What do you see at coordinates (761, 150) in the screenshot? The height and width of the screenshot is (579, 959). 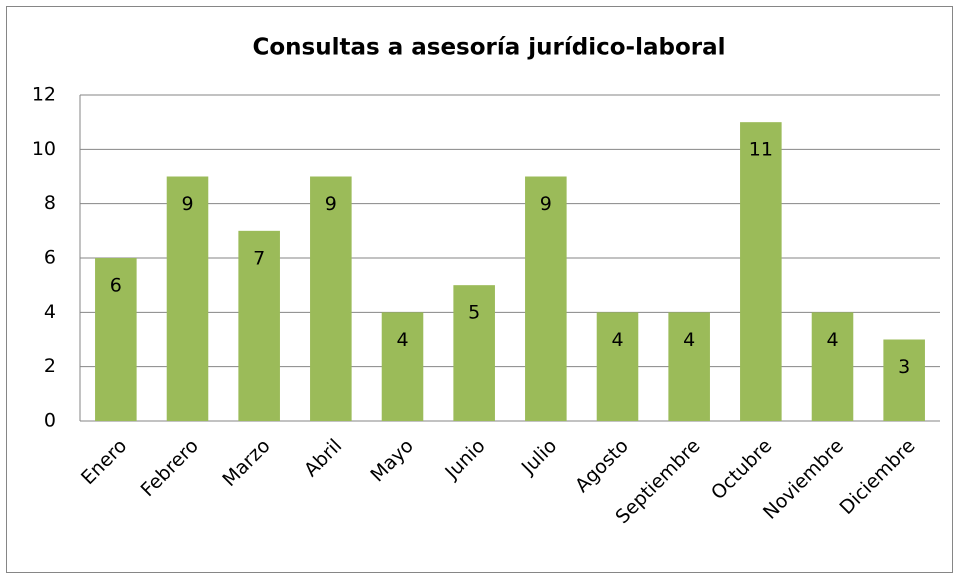 I see `data-label: 11` at bounding box center [761, 150].